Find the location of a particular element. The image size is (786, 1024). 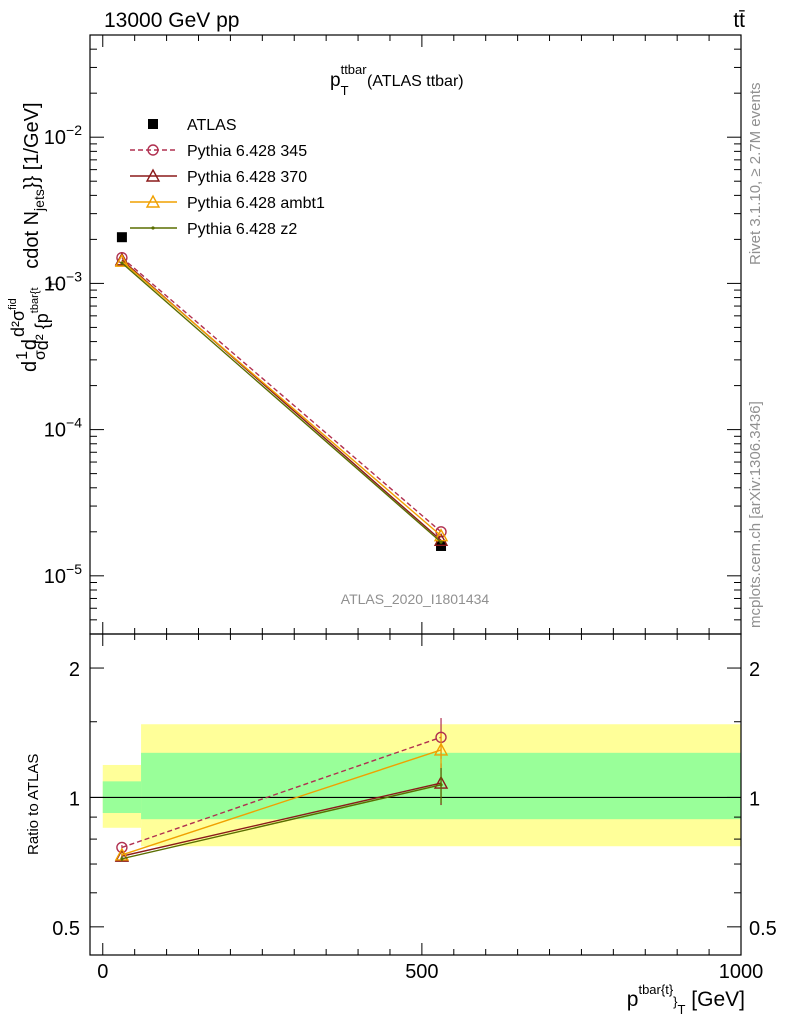

ylabel-frac2-den-sub: T is located at coordinates (55, 284).